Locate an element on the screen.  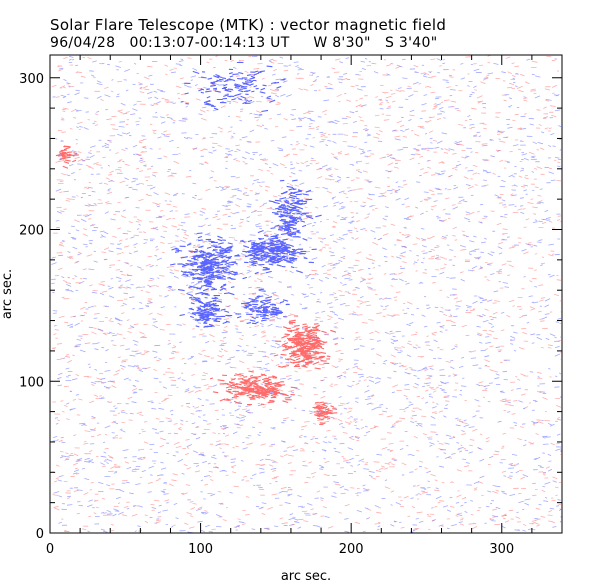
x-tick-label: 300 is located at coordinates (501, 549).